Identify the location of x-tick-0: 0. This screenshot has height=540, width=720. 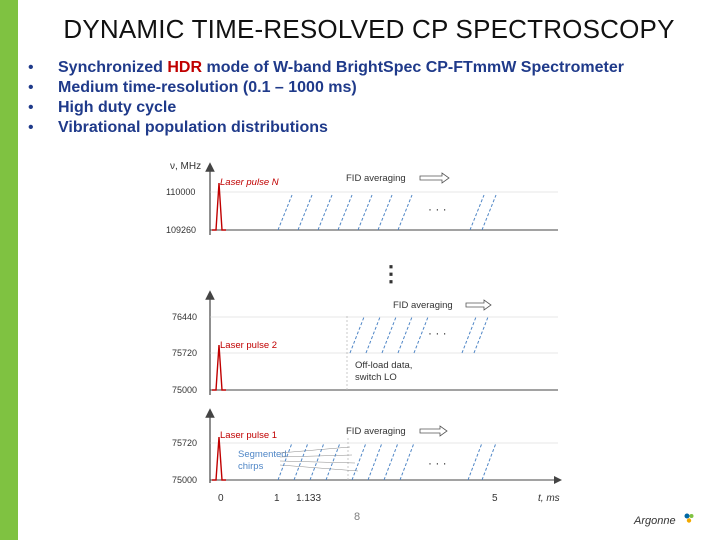
(221, 498).